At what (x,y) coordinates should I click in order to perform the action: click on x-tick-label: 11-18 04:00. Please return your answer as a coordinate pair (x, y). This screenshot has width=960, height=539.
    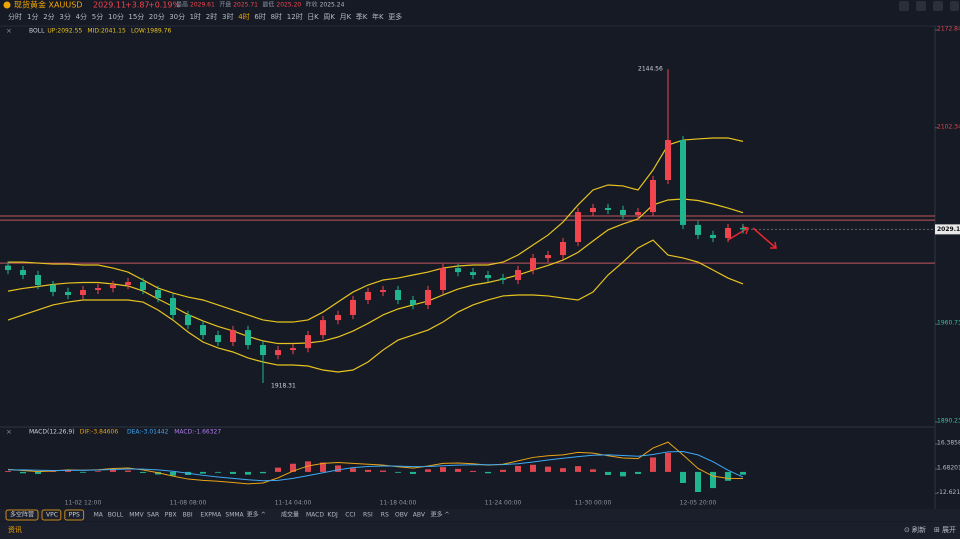
    Looking at the image, I should click on (398, 503).